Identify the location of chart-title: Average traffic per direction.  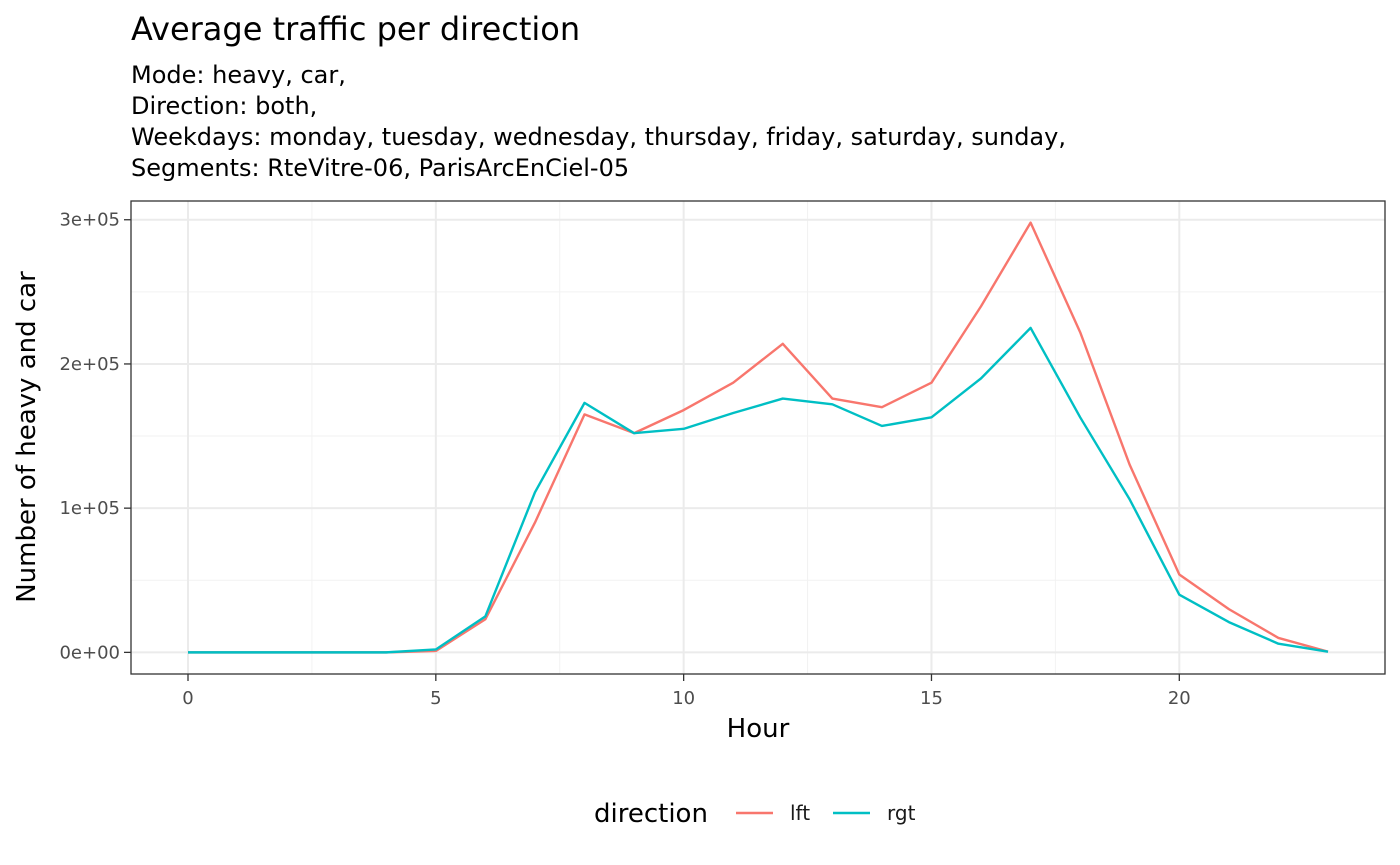
(355, 29).